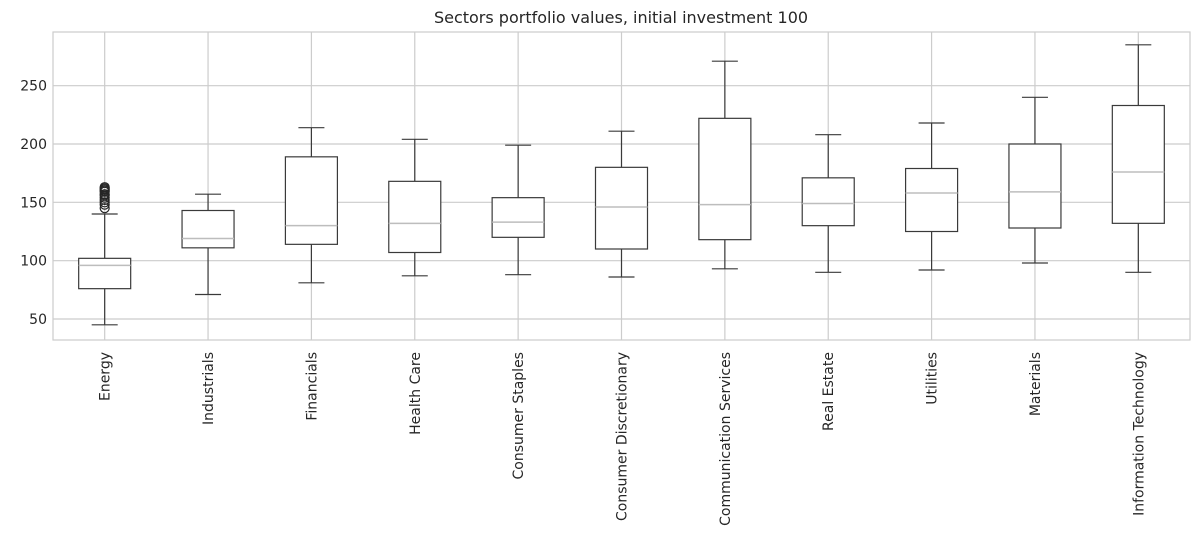 This screenshot has width=1201, height=553. I want to click on x-tick-label: Industrials, so click(209, 388).